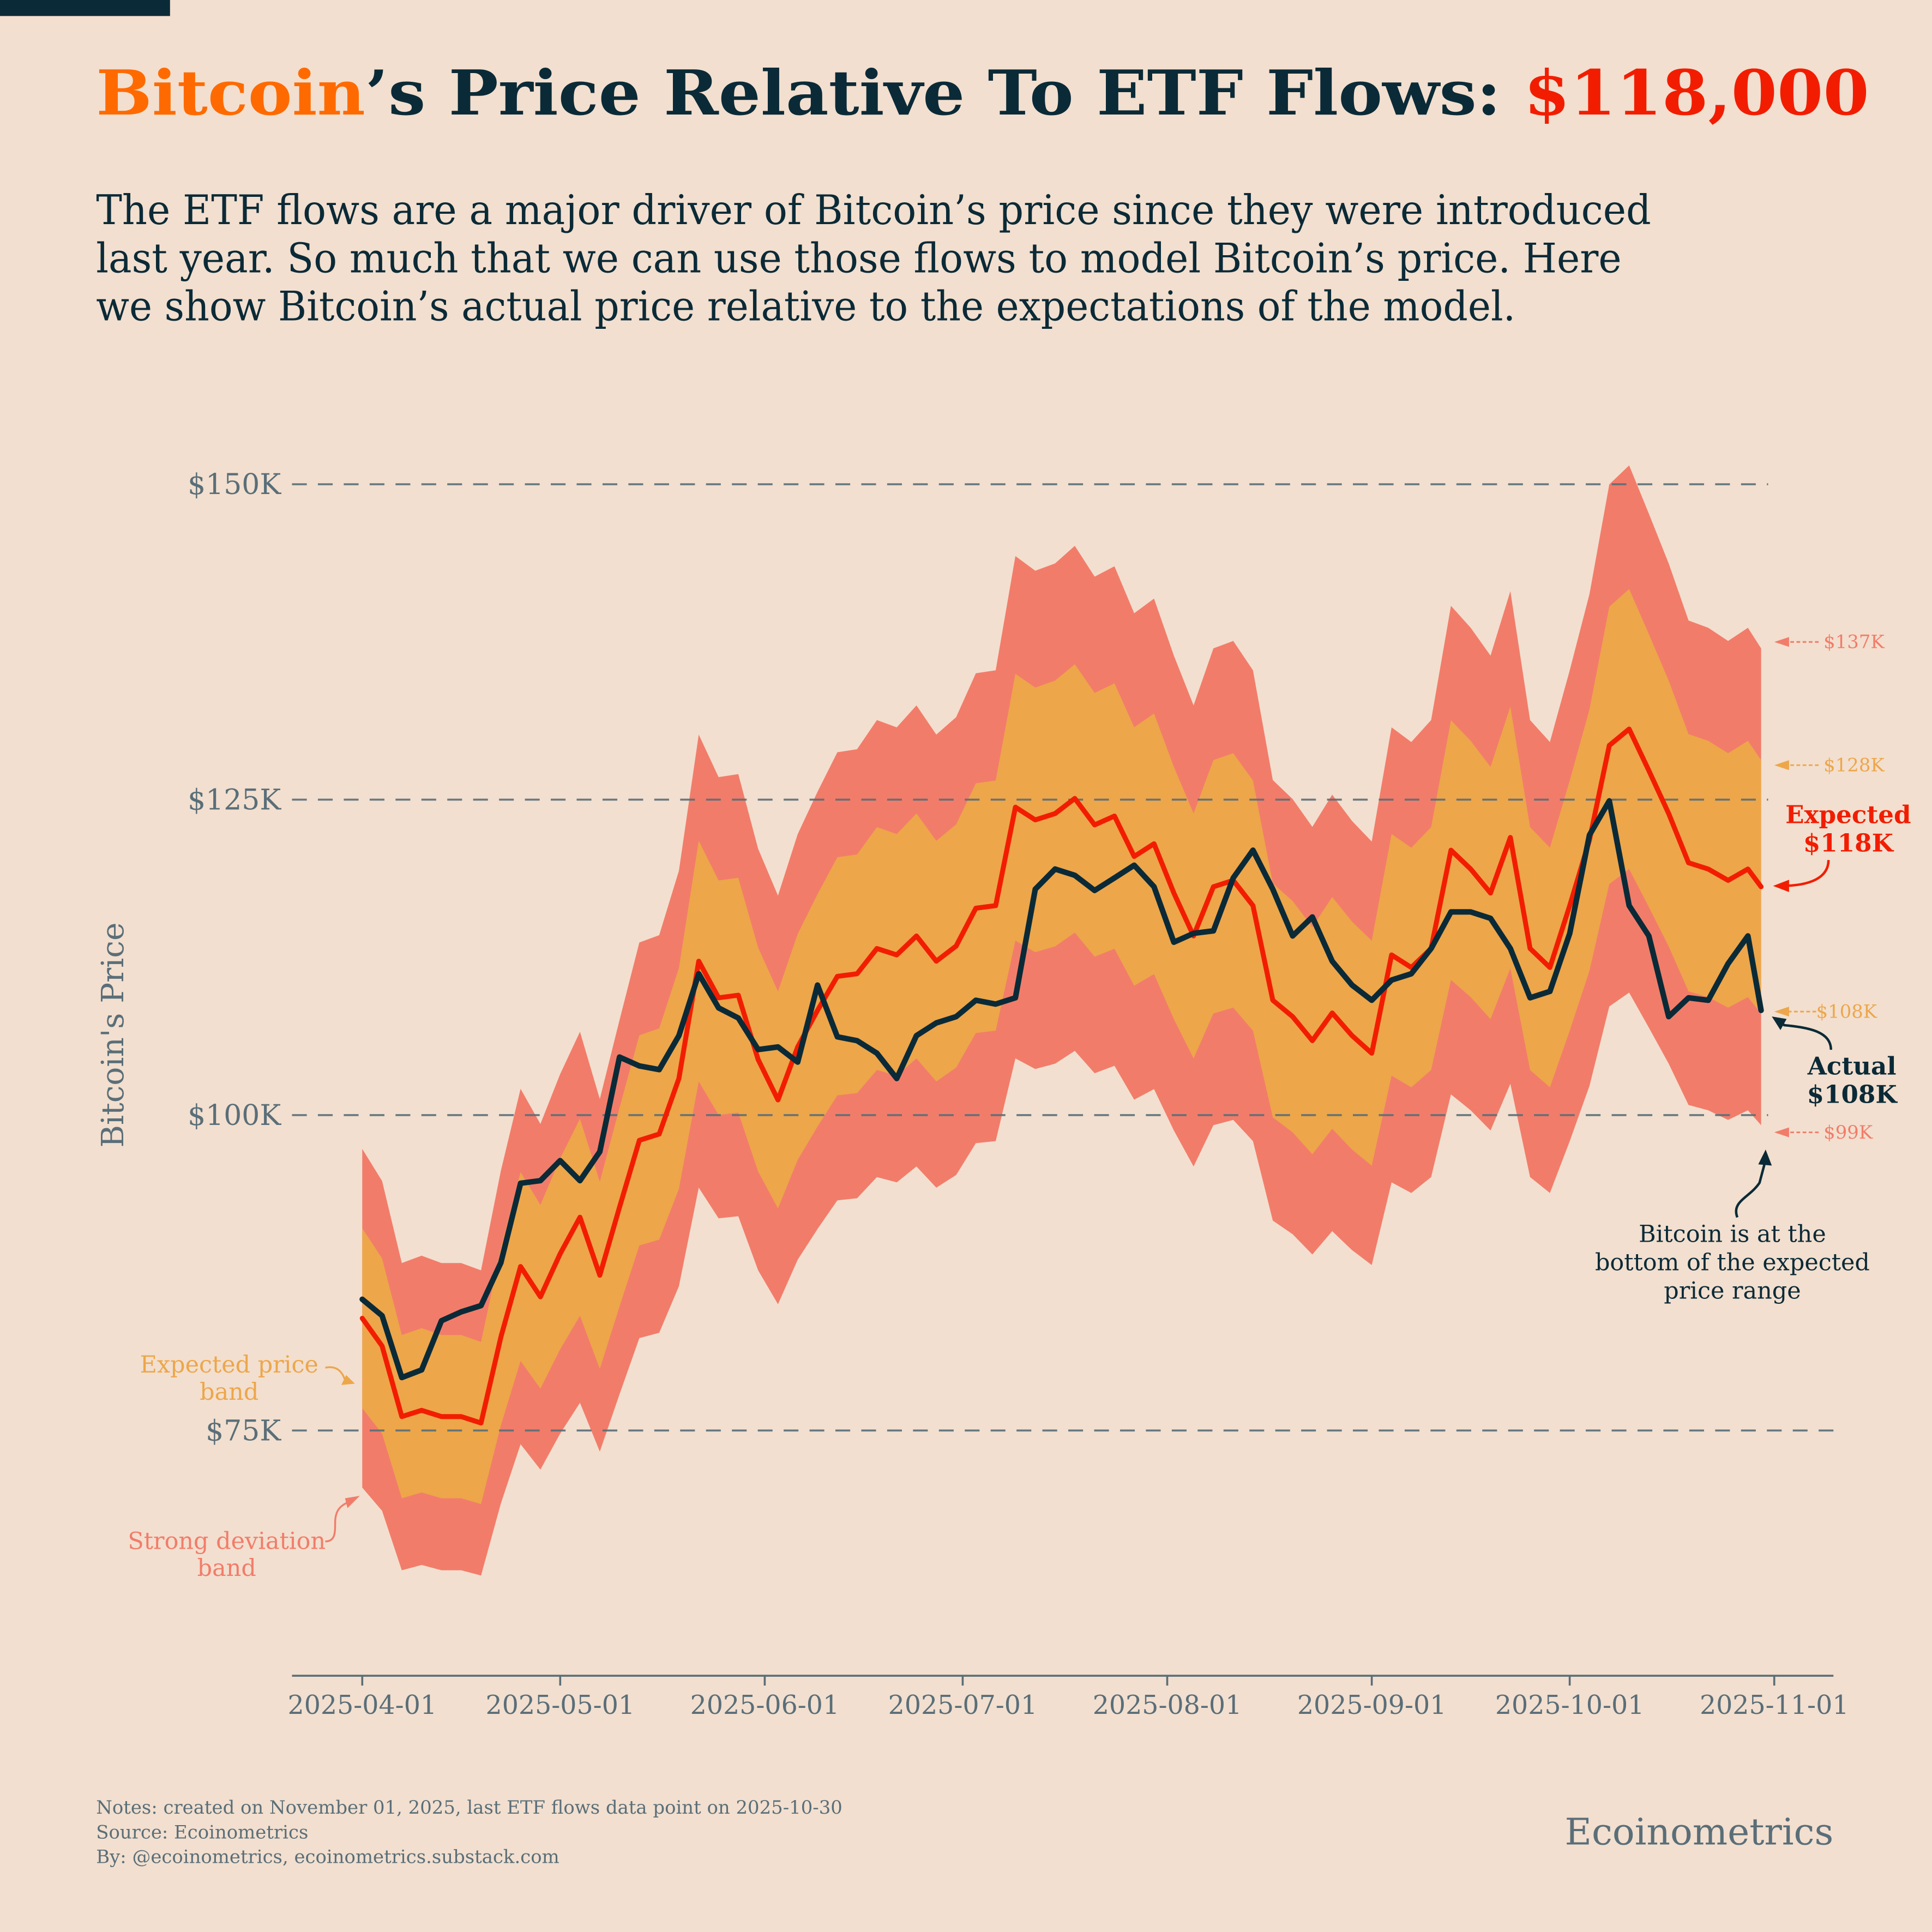  Describe the element at coordinates (229, 1365) in the screenshot. I see `expected-band-label: Expected price` at that location.